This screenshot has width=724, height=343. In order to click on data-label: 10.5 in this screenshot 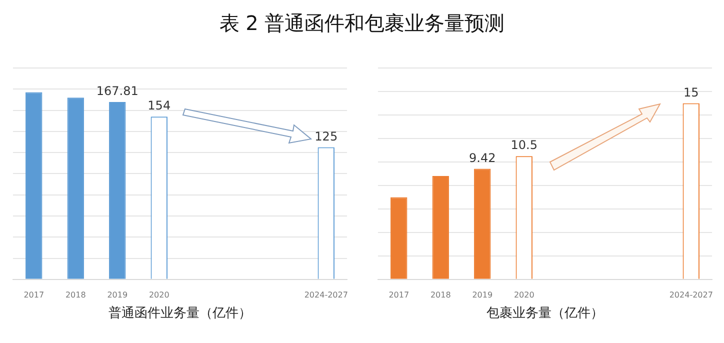, I will do `click(524, 145)`.